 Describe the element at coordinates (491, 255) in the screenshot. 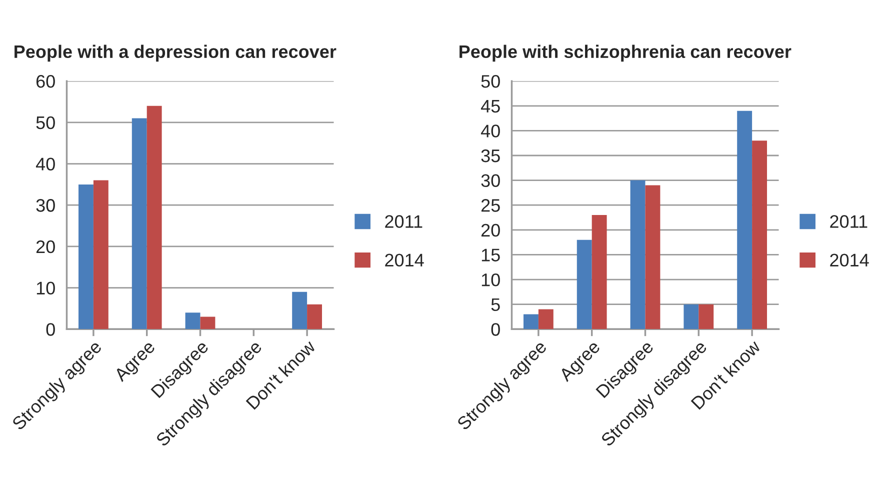

I see `y-tick-label: 15` at that location.